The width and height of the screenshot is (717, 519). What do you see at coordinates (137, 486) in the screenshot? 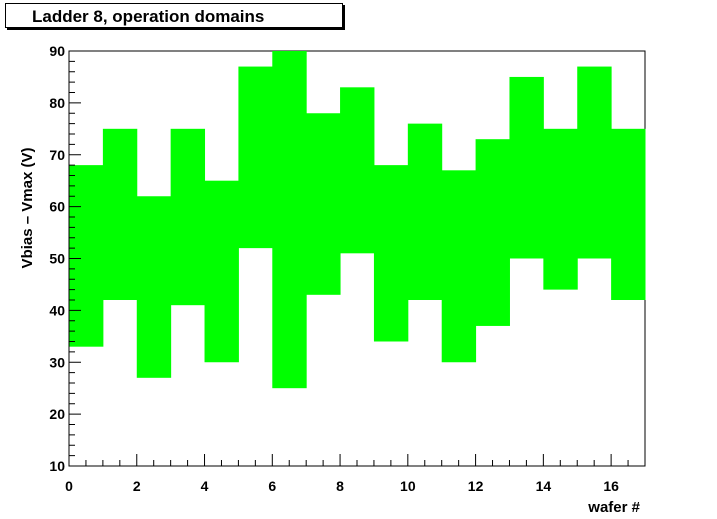
I see `x-tick-label-2: 2` at bounding box center [137, 486].